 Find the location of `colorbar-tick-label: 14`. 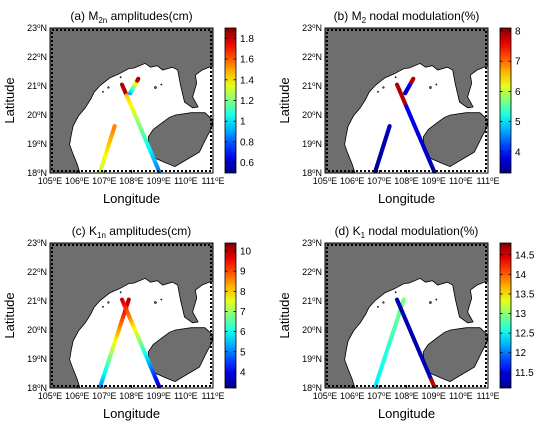

colorbar-tick-label: 14 is located at coordinates (521, 275).